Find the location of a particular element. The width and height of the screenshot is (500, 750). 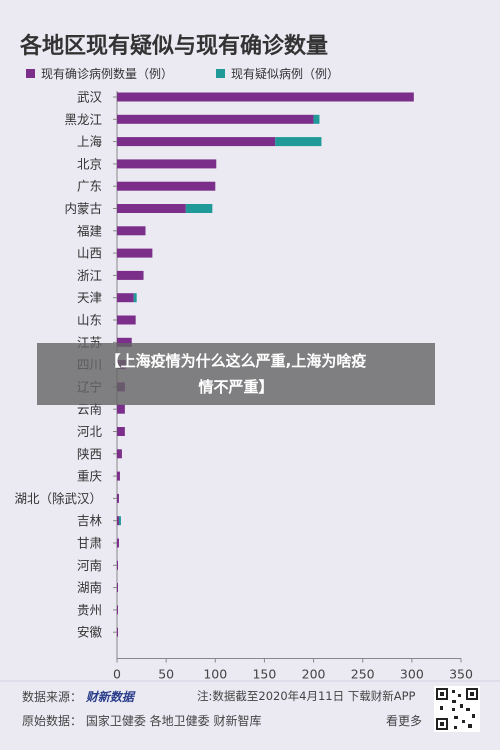

category-label: 吉林 is located at coordinates (90, 520).